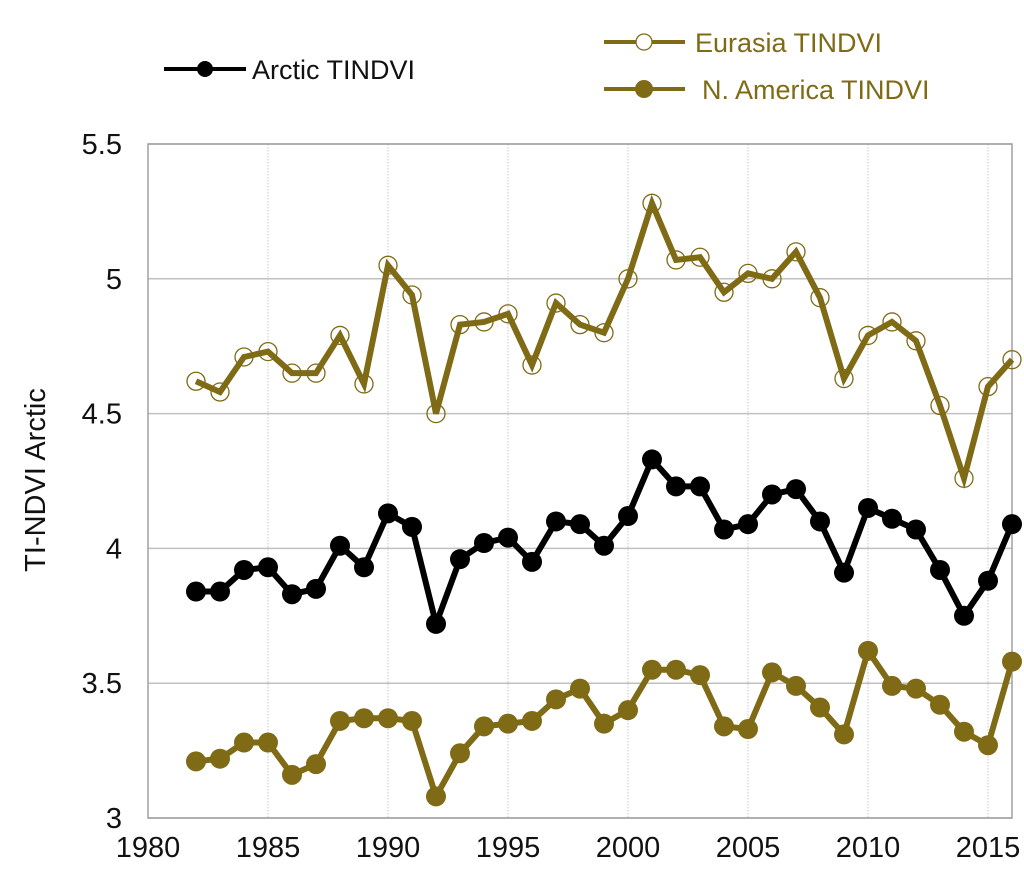 The image size is (1024, 878). What do you see at coordinates (743, 43) in the screenshot?
I see `legend-item-eurasia: Eurasia TINDVI` at bounding box center [743, 43].